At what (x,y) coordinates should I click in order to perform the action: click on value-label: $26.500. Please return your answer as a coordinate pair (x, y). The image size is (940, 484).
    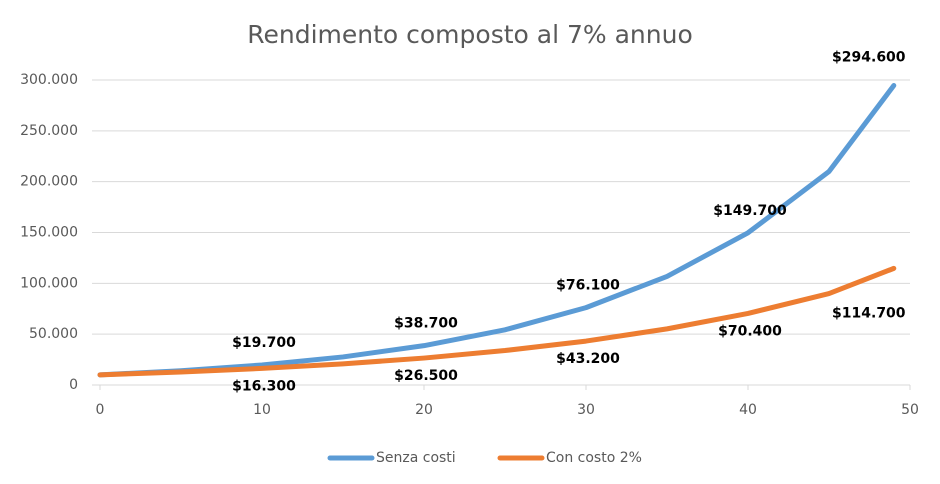
    Looking at the image, I should click on (426, 376).